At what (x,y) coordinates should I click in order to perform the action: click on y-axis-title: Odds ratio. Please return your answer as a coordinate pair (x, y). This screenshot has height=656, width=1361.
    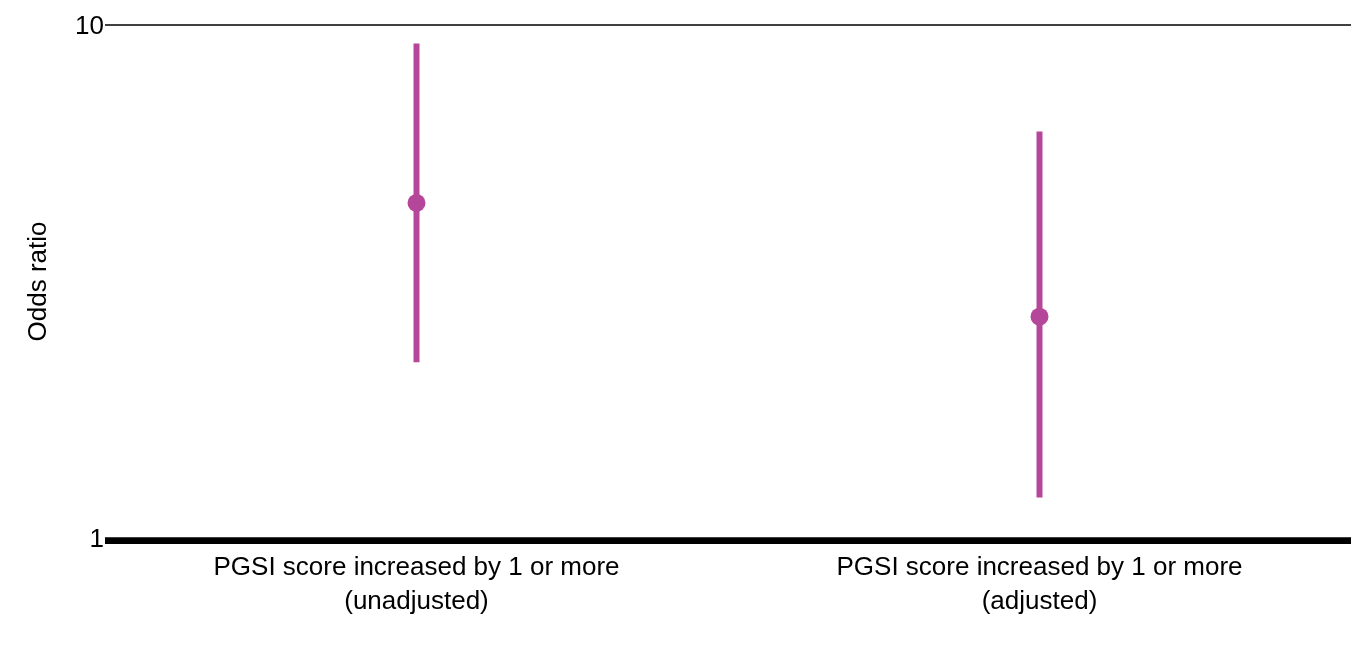
    Looking at the image, I should click on (37, 281).